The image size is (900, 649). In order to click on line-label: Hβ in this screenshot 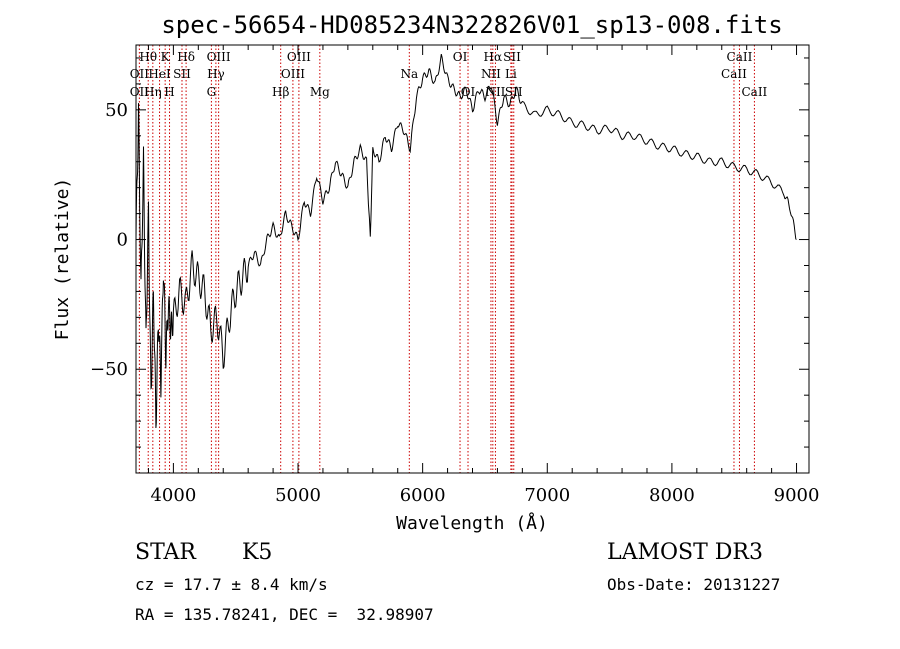, I will do `click(280, 92)`.